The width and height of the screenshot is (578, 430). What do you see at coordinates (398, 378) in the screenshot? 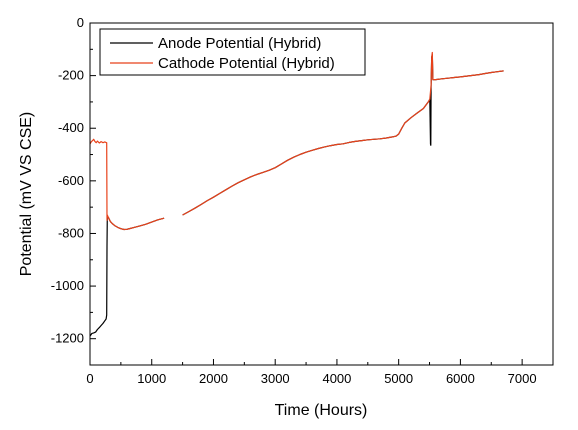
I see `x-tick-label: 5000` at bounding box center [398, 378].